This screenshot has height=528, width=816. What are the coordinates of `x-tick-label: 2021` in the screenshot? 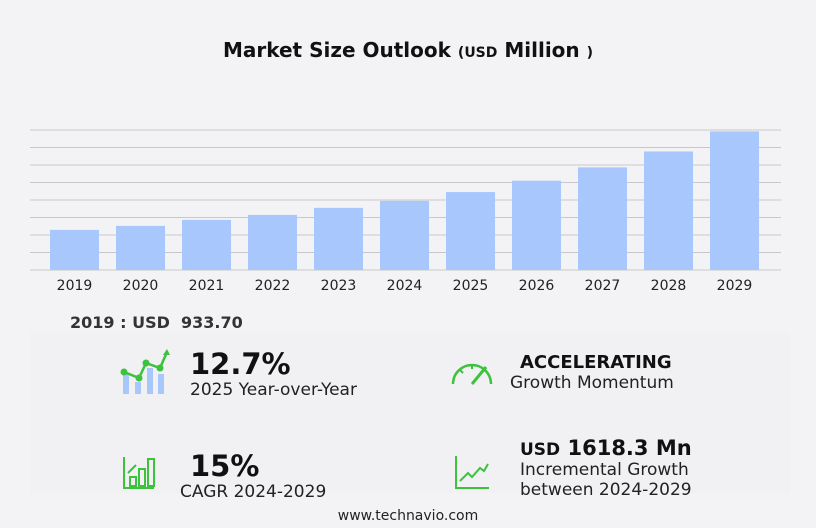 It's located at (207, 286).